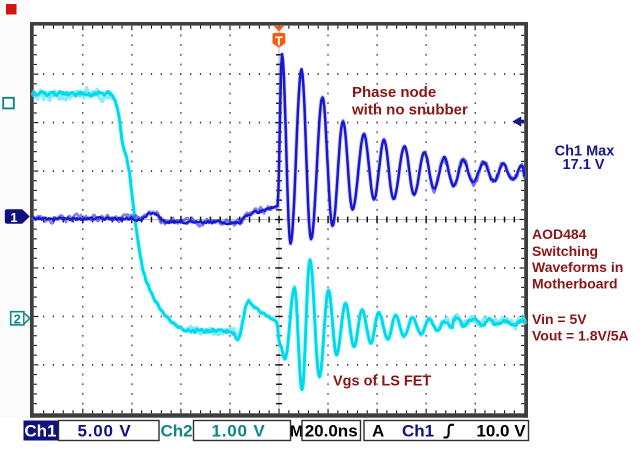  I want to click on svg-text: Vout = 1.8V/5A, so click(580, 335).